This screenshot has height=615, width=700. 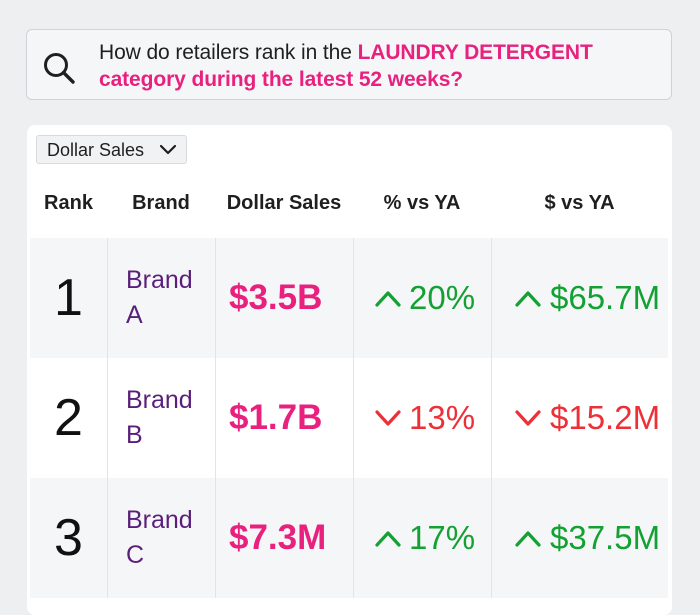 What do you see at coordinates (135, 555) in the screenshot?
I see `brand-name-line-2: C` at bounding box center [135, 555].